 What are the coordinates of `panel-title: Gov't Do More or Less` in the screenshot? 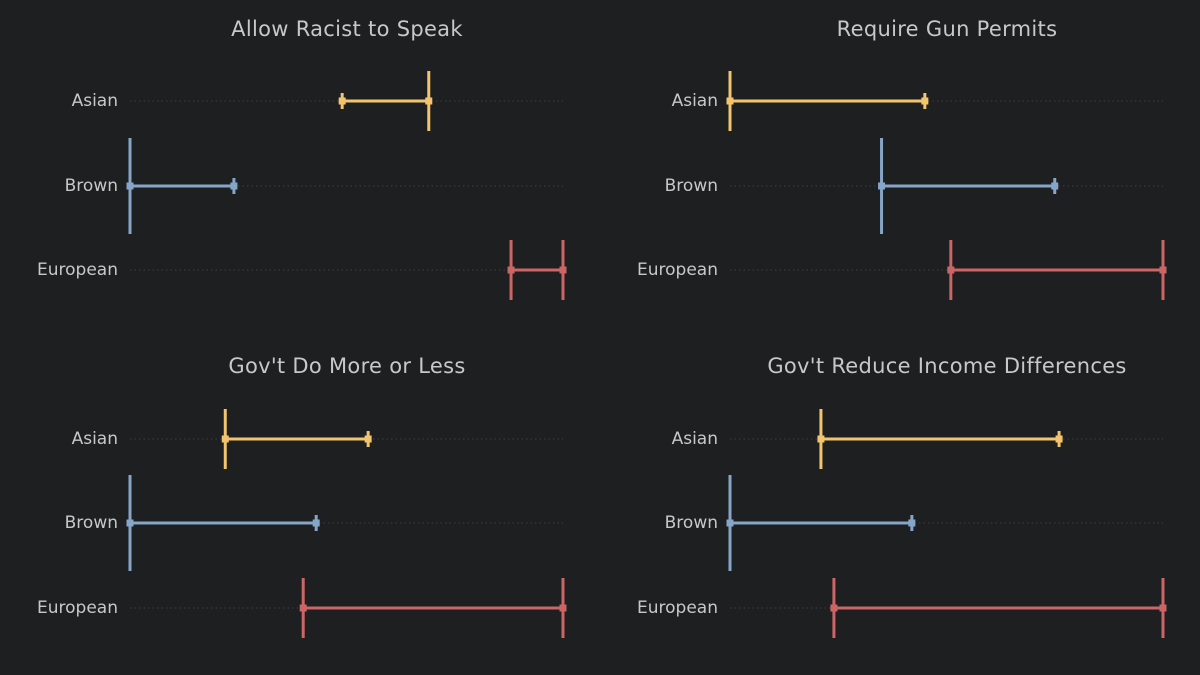 It's located at (346, 366).